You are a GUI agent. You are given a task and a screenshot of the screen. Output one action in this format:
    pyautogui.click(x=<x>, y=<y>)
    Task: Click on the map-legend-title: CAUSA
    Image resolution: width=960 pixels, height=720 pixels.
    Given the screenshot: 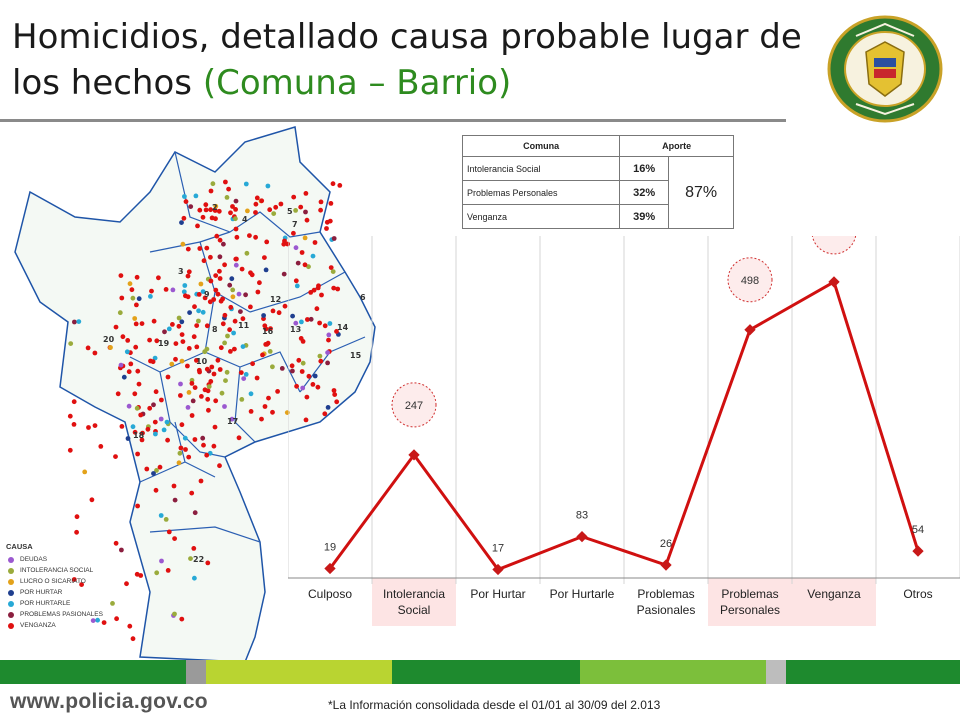 What is the action you would take?
    pyautogui.click(x=19, y=546)
    